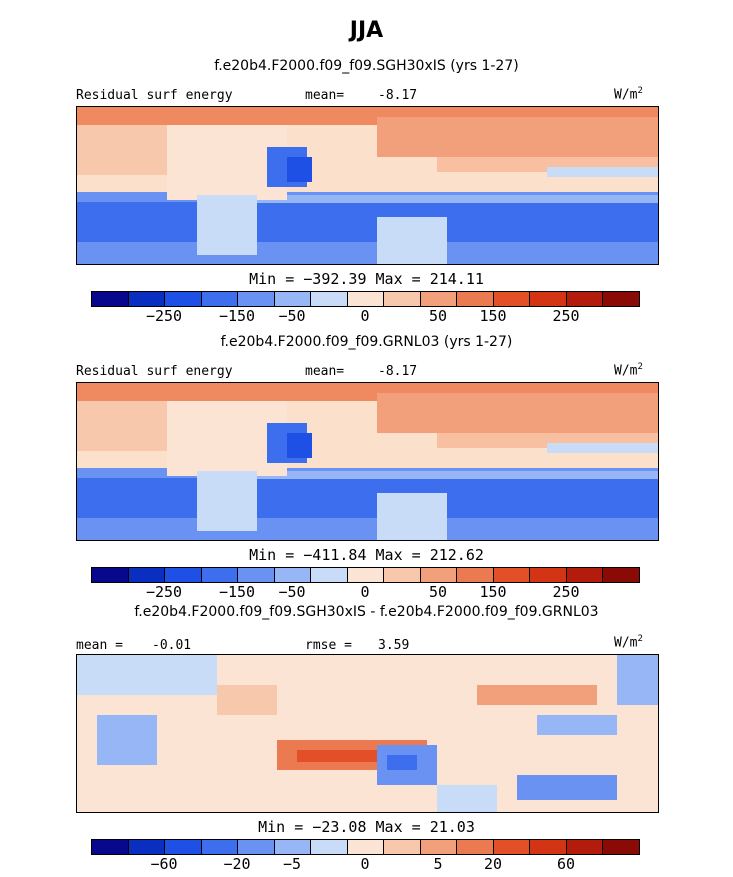  I want to click on panel-3-tick: 5, so click(438, 864).